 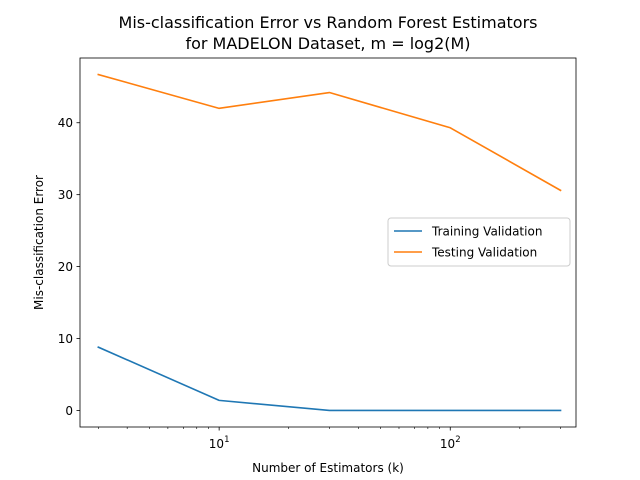 What do you see at coordinates (484, 253) in the screenshot?
I see `legend-label-1: Testing Validation` at bounding box center [484, 253].